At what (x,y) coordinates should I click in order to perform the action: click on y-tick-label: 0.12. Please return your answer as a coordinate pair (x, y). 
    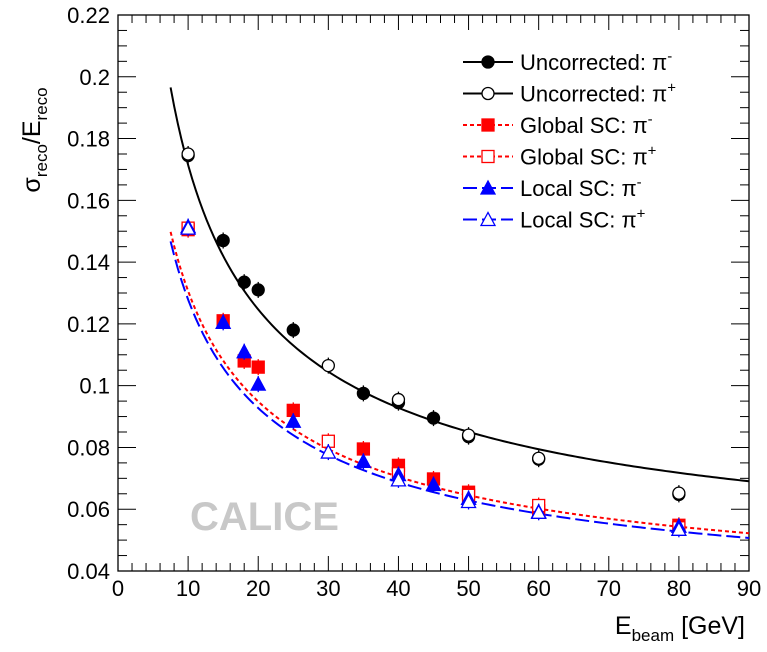
    Looking at the image, I should click on (88, 324).